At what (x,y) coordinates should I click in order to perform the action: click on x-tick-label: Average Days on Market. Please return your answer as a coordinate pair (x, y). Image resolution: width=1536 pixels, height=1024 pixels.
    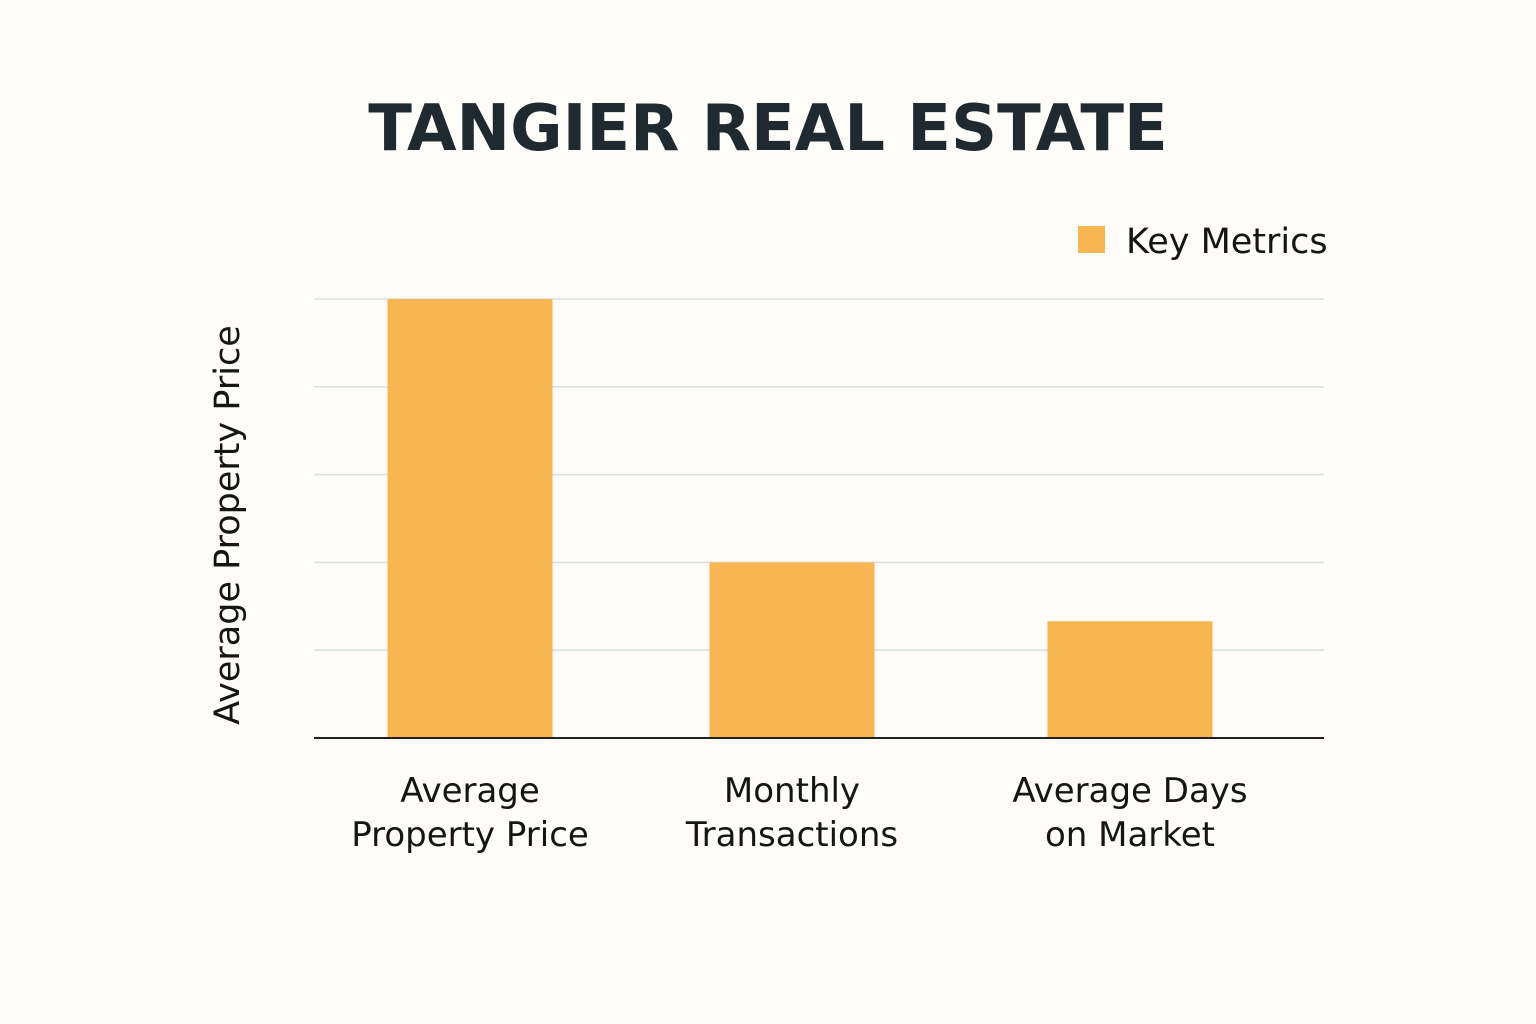
    Looking at the image, I should click on (1129, 813).